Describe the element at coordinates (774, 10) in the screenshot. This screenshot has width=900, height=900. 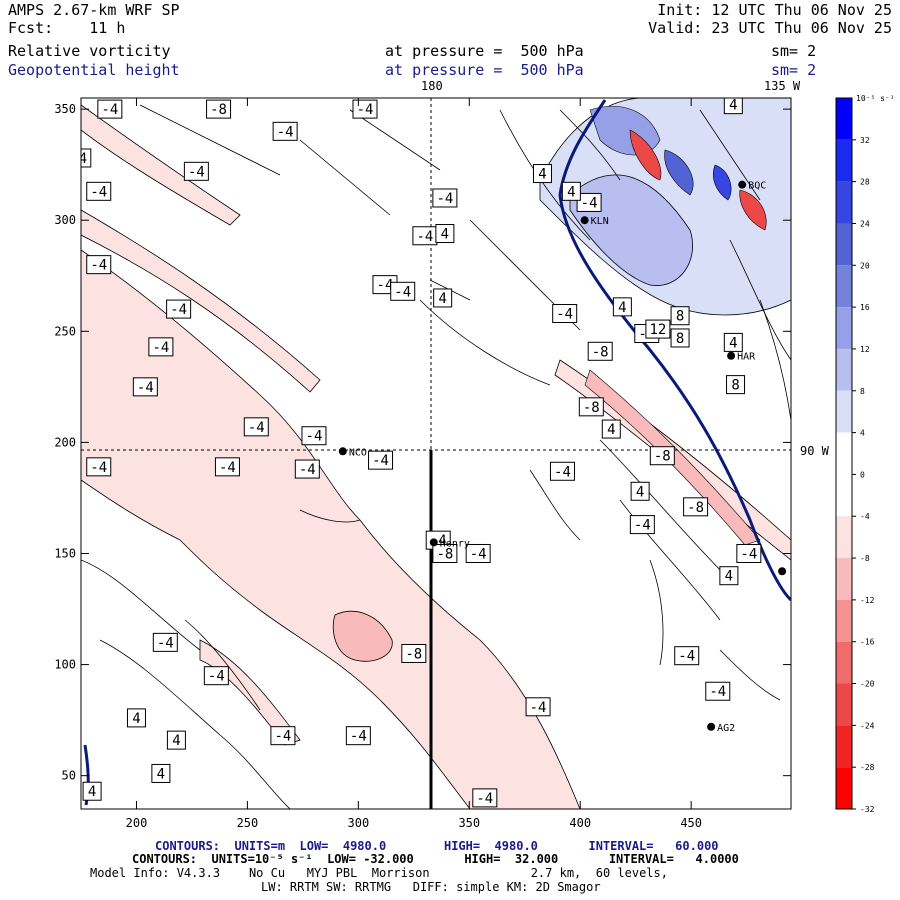
I see `init-time: Init: 12 UTC Thu 06 Nov 25` at that location.